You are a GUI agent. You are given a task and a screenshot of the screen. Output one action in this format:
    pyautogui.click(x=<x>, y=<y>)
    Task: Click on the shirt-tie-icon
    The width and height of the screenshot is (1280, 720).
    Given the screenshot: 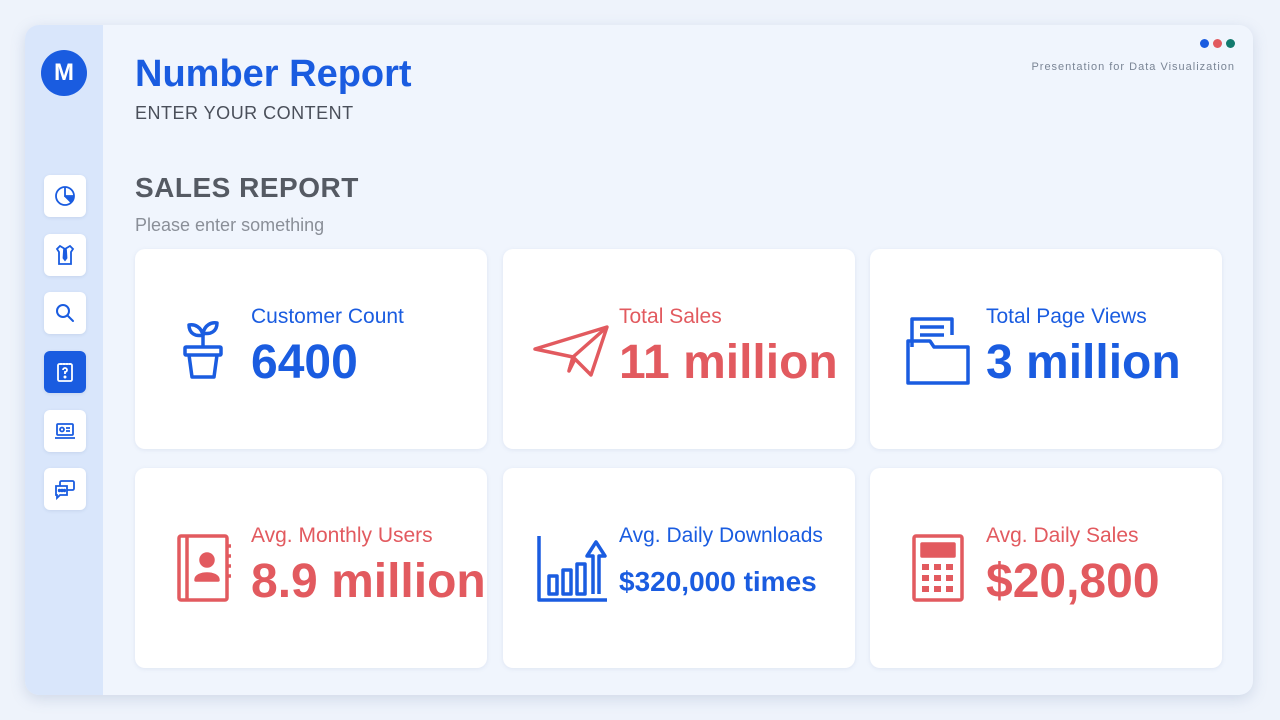 What is the action you would take?
    pyautogui.click(x=65, y=254)
    